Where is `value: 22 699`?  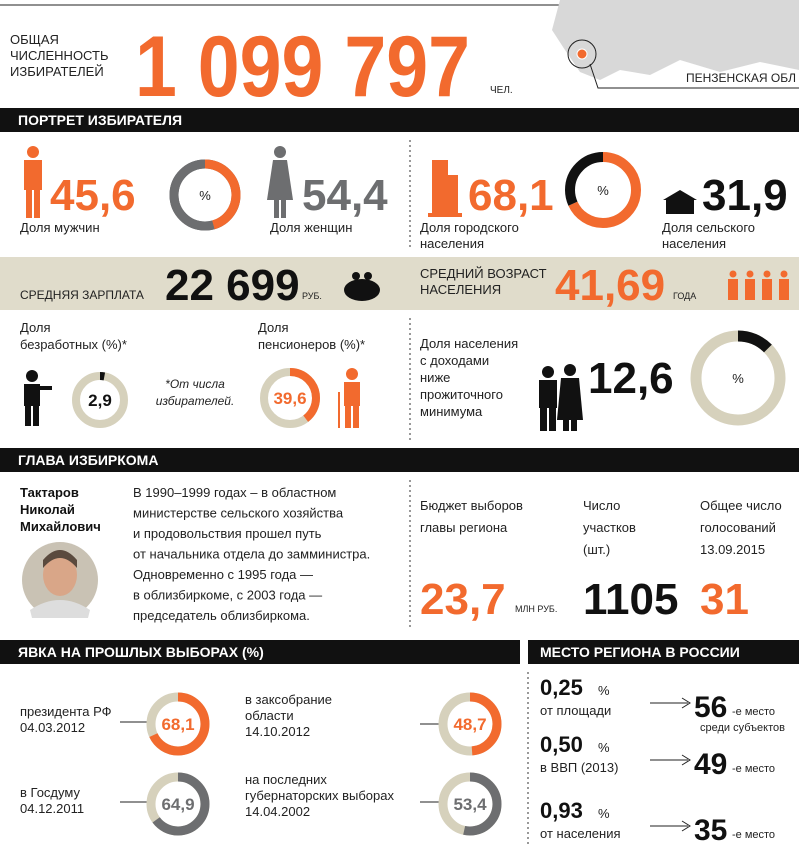
value: 22 699 is located at coordinates (232, 285).